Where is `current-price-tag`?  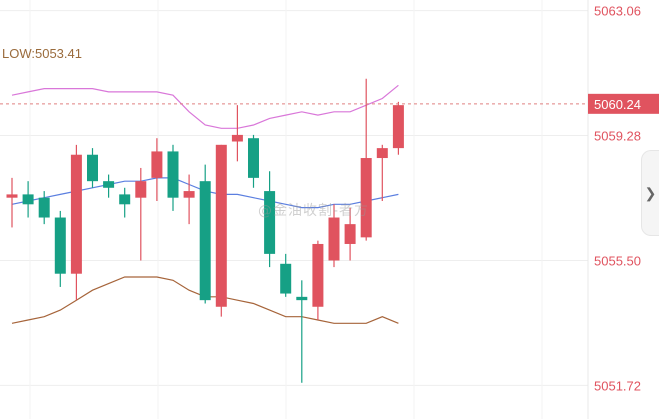
current-price-tag is located at coordinates (623, 103).